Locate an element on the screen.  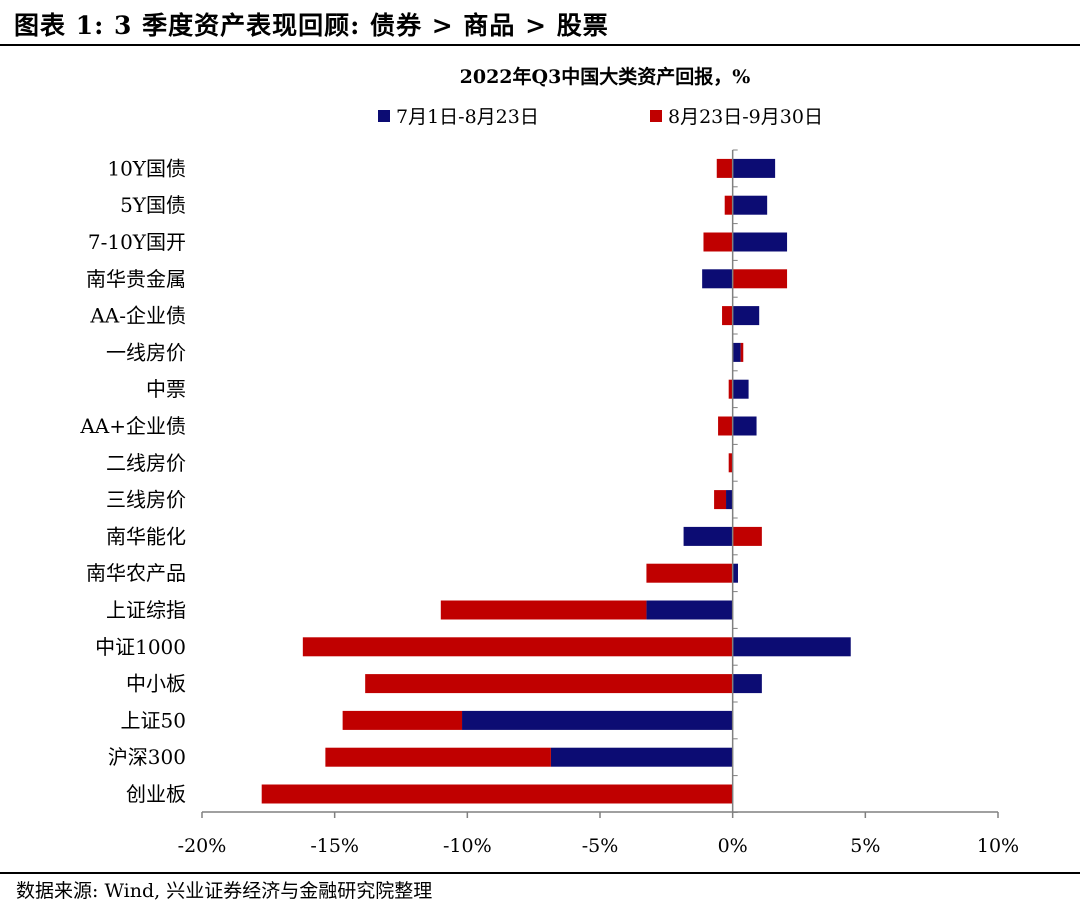
category-label: 南华能化 is located at coordinates (146, 536).